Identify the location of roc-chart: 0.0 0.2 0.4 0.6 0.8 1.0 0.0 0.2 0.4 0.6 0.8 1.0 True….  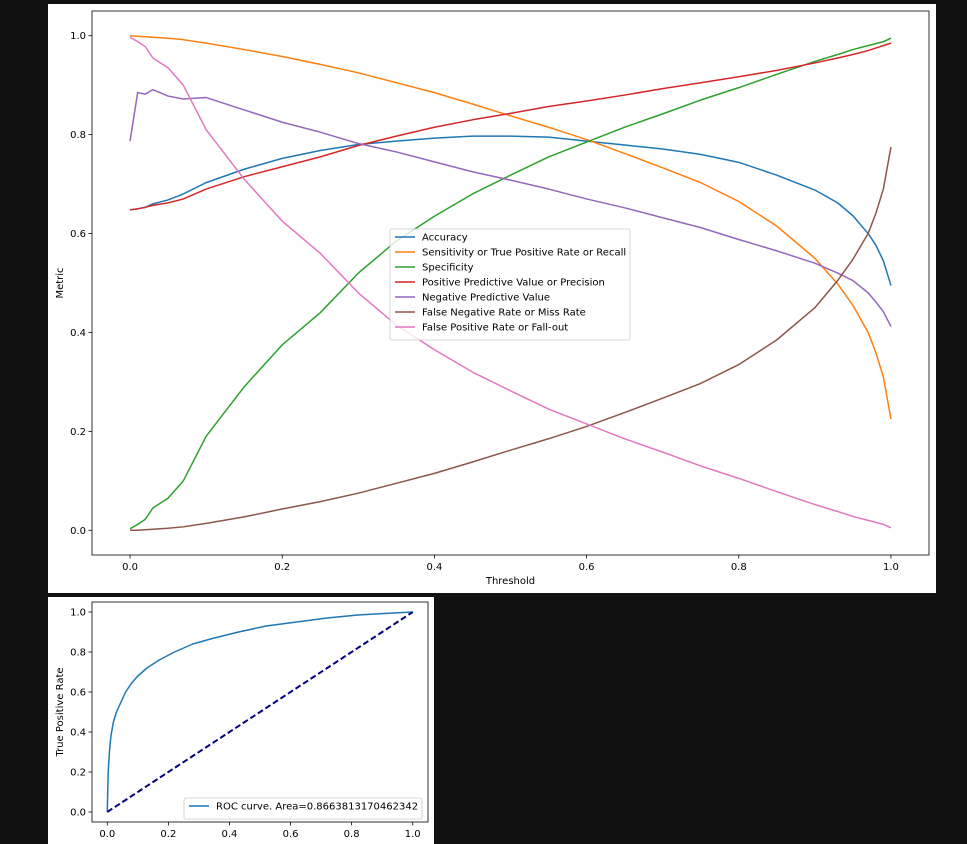
(242, 720).